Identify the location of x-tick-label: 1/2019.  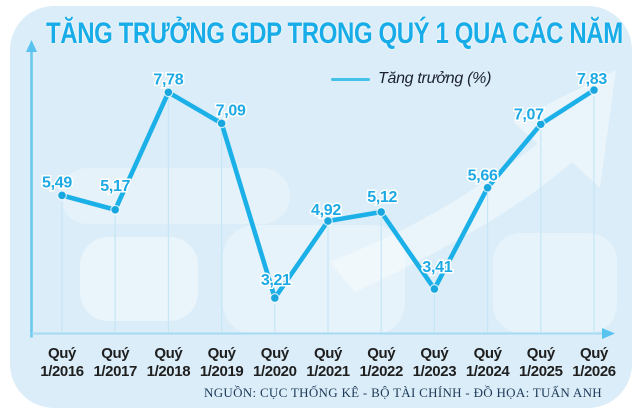
(222, 371).